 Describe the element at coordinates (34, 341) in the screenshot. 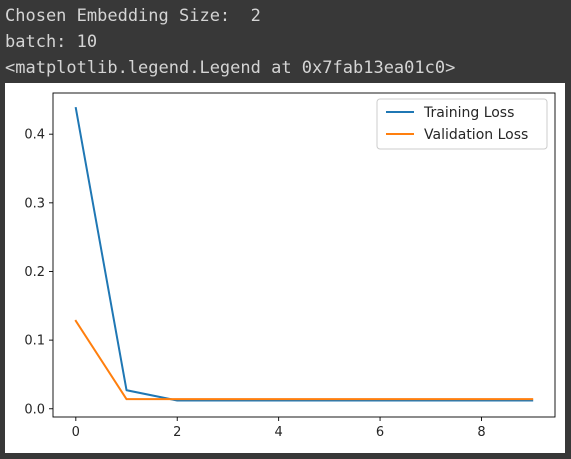

I see `y-tick-label: 0.1` at that location.